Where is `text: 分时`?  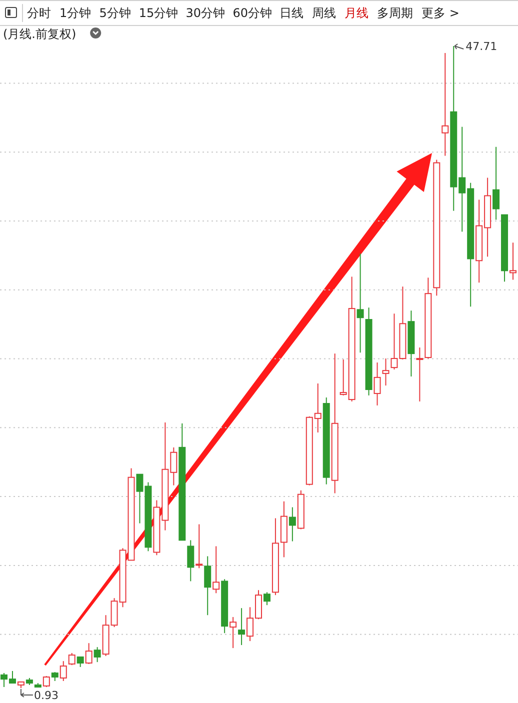
text: 分时 is located at coordinates (39, 13).